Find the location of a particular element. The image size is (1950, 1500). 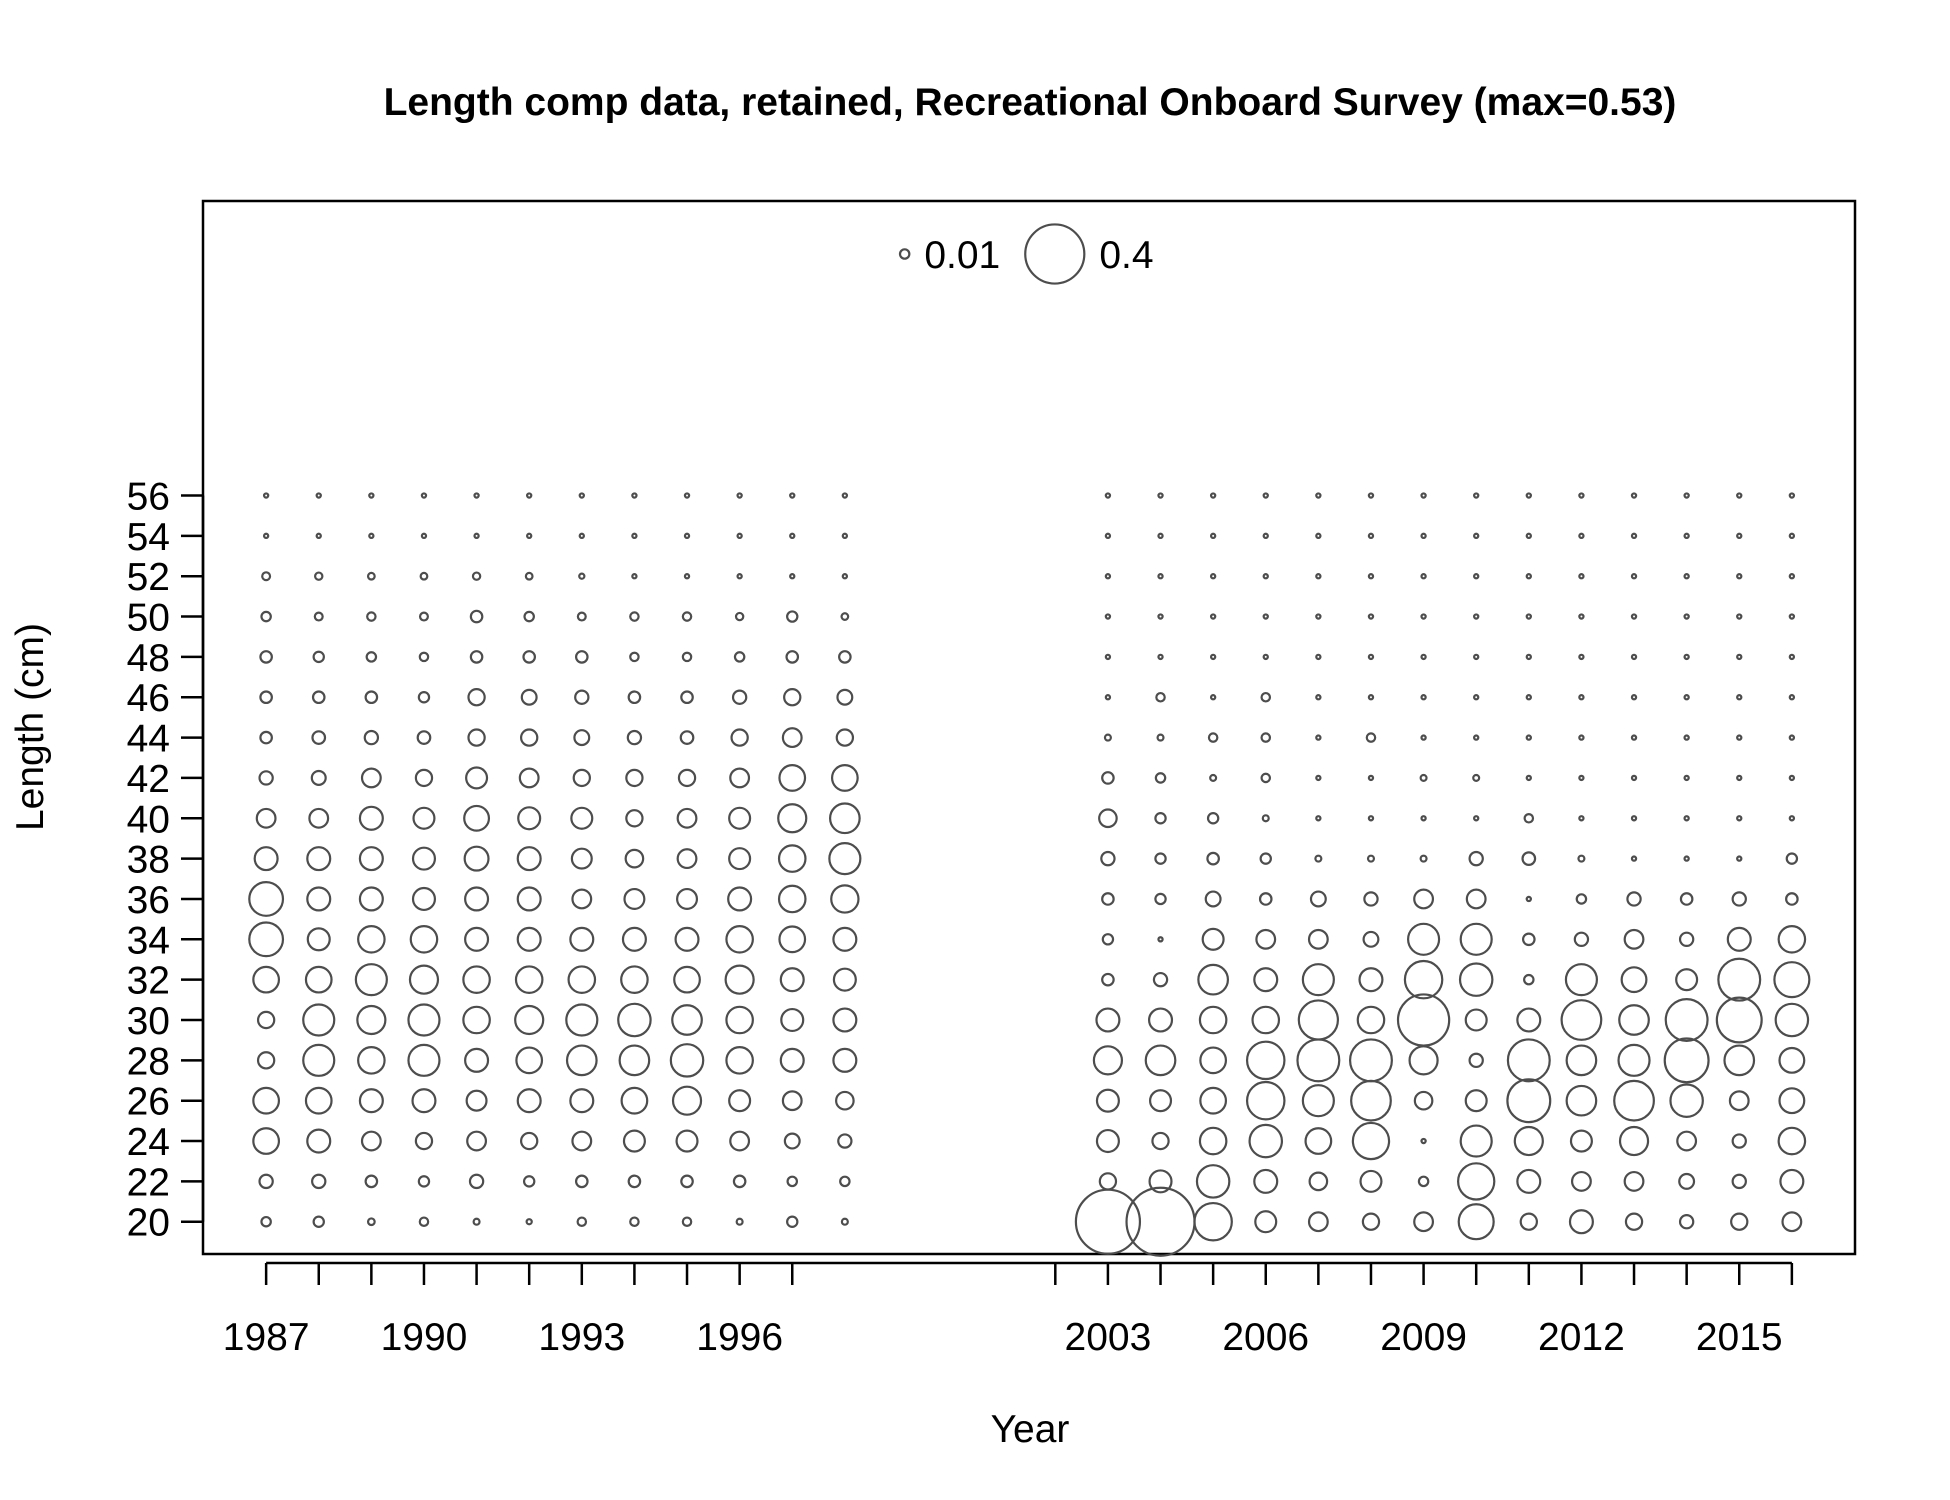

x-axis-label: Year is located at coordinates (1030, 1429).